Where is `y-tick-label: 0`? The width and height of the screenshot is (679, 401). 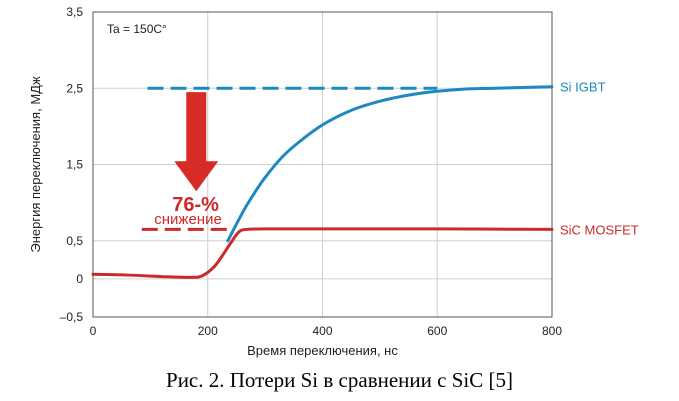
y-tick-label: 0 is located at coordinates (79, 279).